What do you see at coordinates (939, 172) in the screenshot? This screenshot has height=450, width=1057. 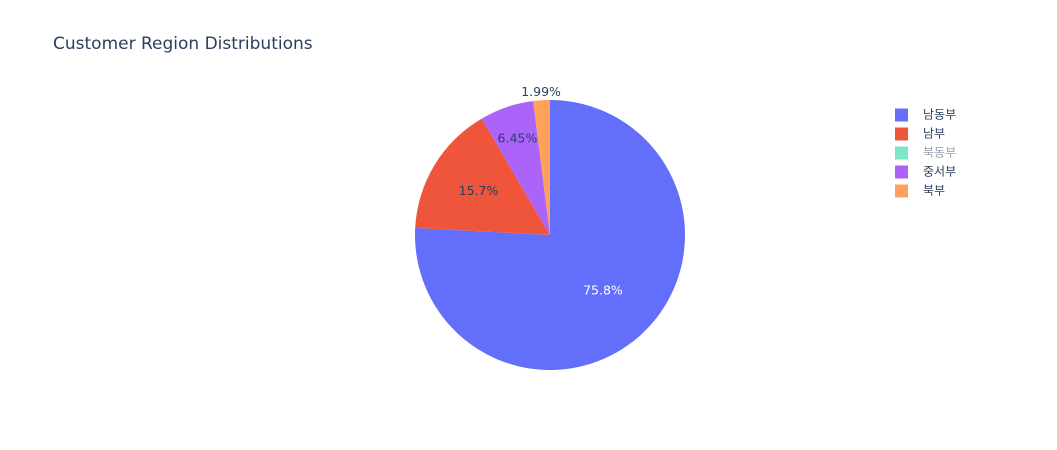 I see `legend-label-3: 중서부` at bounding box center [939, 172].